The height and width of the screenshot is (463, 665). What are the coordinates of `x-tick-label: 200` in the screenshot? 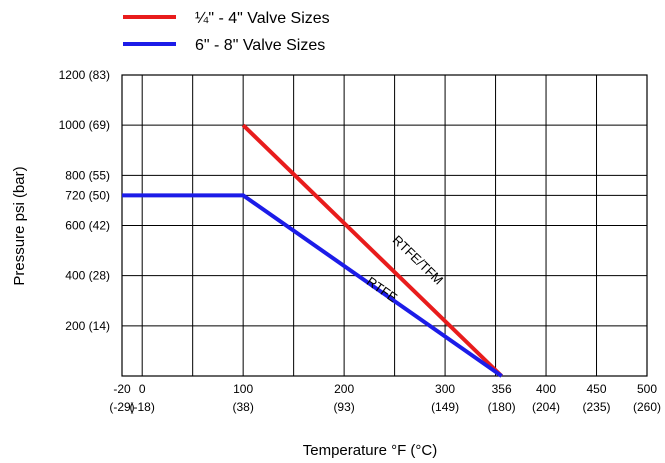 It's located at (344, 389).